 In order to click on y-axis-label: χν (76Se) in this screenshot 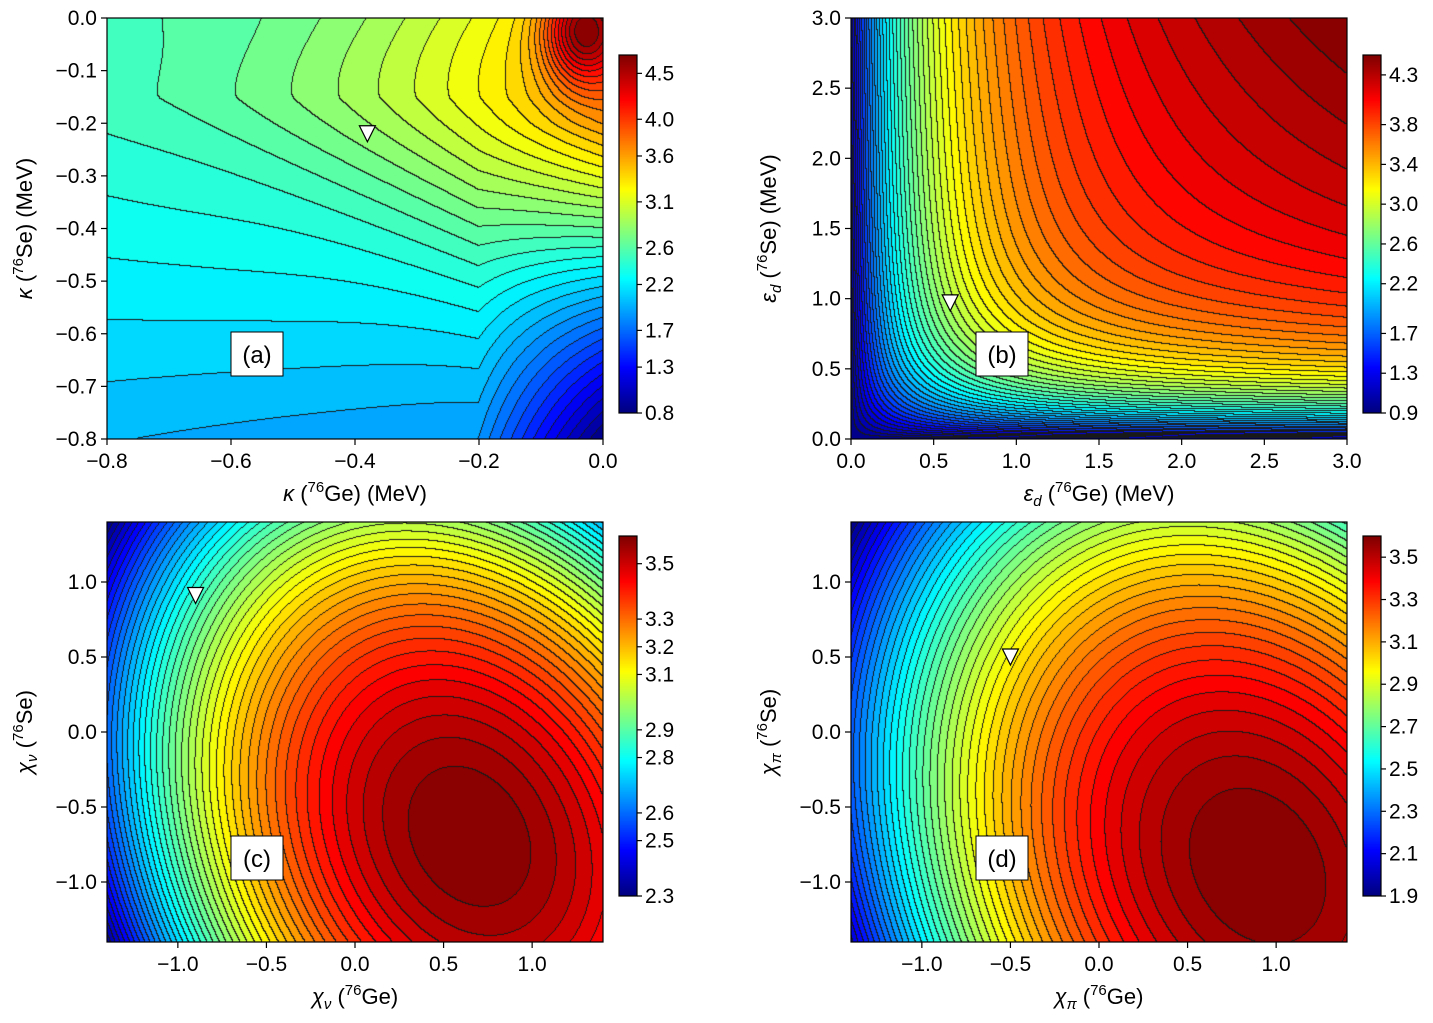, I will do `click(25, 733)`.